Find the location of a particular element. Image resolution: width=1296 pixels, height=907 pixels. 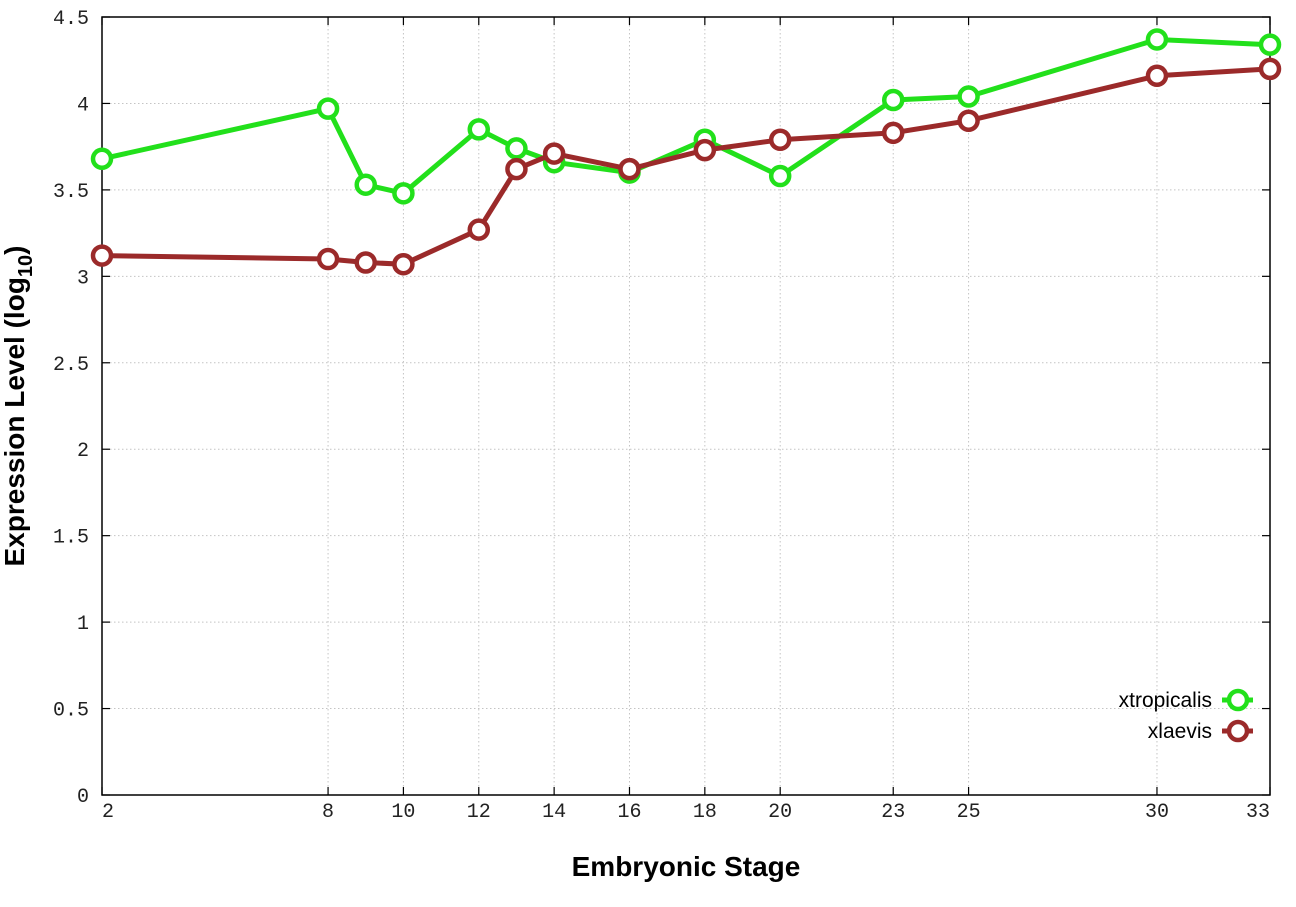

y-tick-label: 3.5 is located at coordinates (71, 192).